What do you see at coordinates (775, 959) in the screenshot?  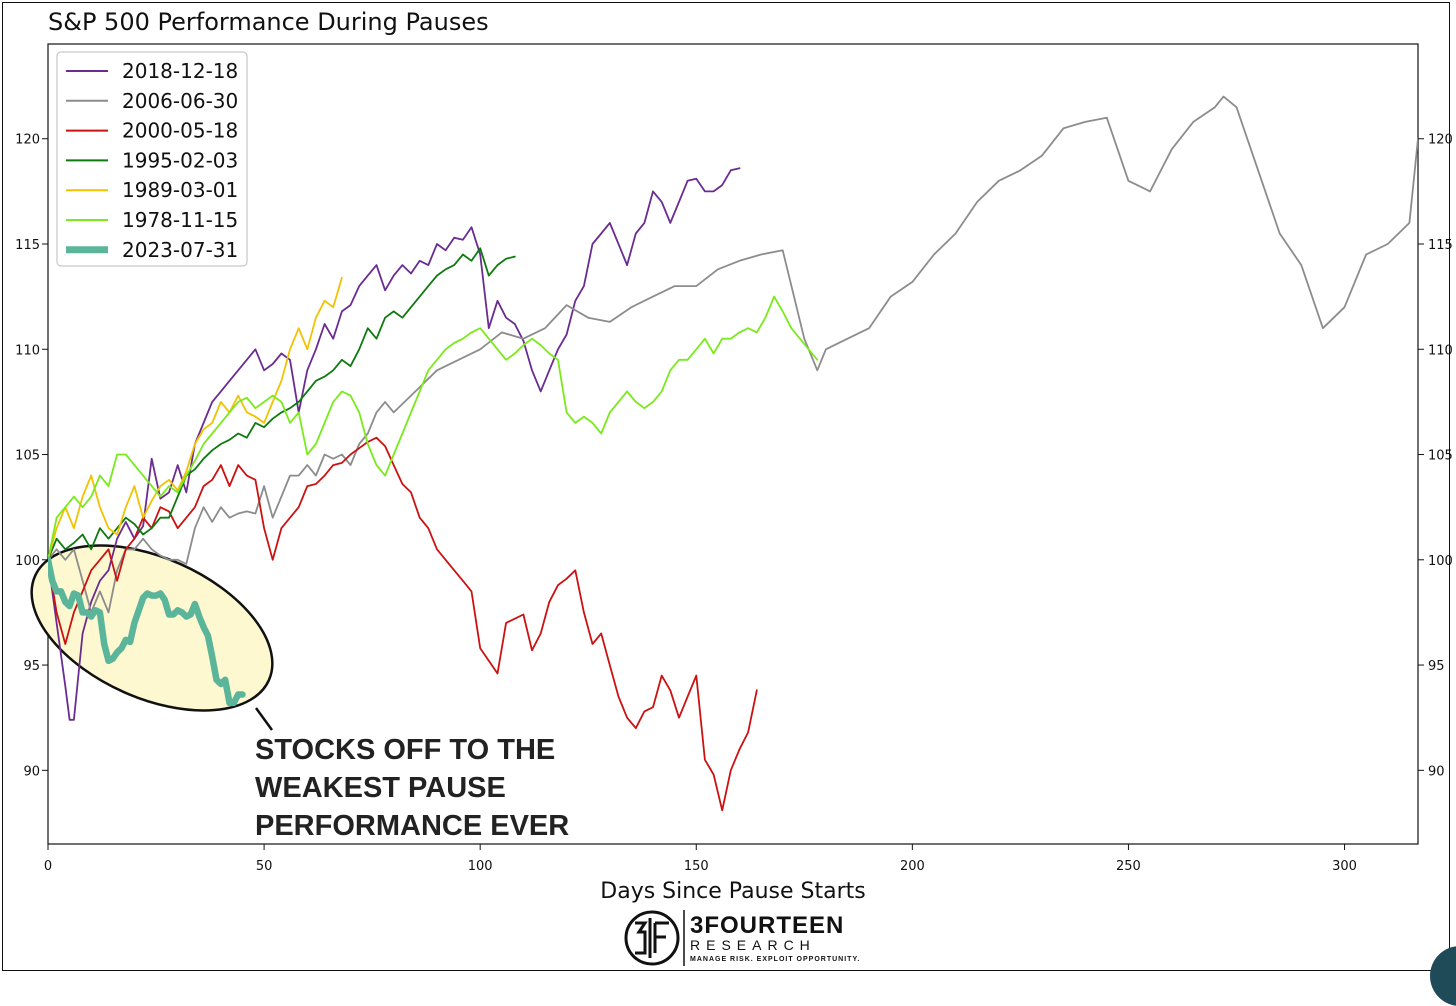 I see `logo-tagline: MANAGE RISK. EXPLOIT OPPORTUNITY.` at bounding box center [775, 959].